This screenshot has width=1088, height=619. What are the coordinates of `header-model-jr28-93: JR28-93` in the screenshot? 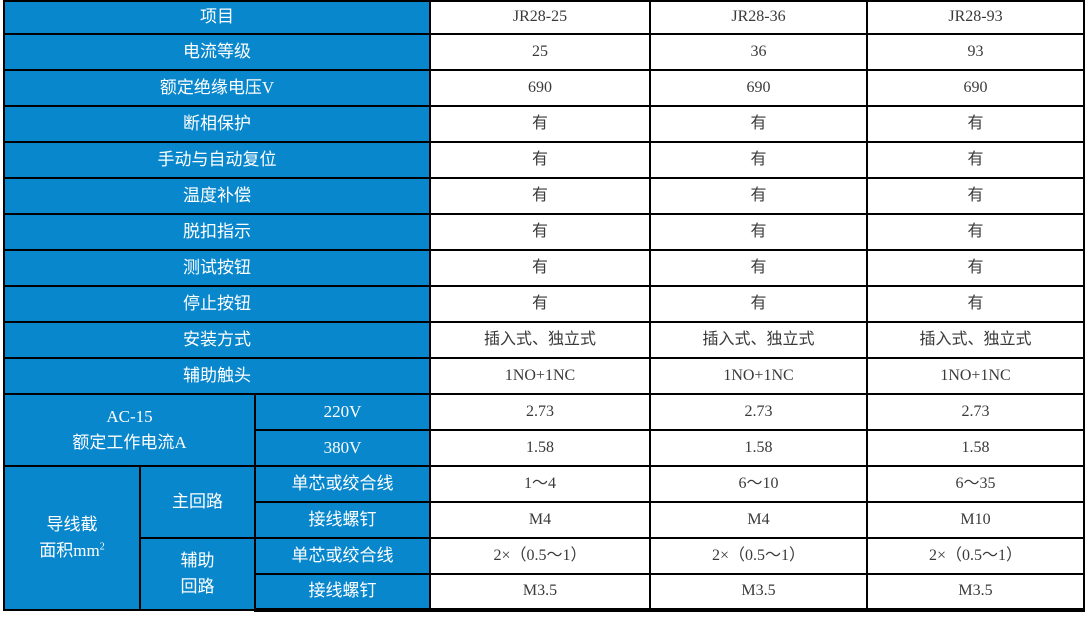 It's located at (975, 17).